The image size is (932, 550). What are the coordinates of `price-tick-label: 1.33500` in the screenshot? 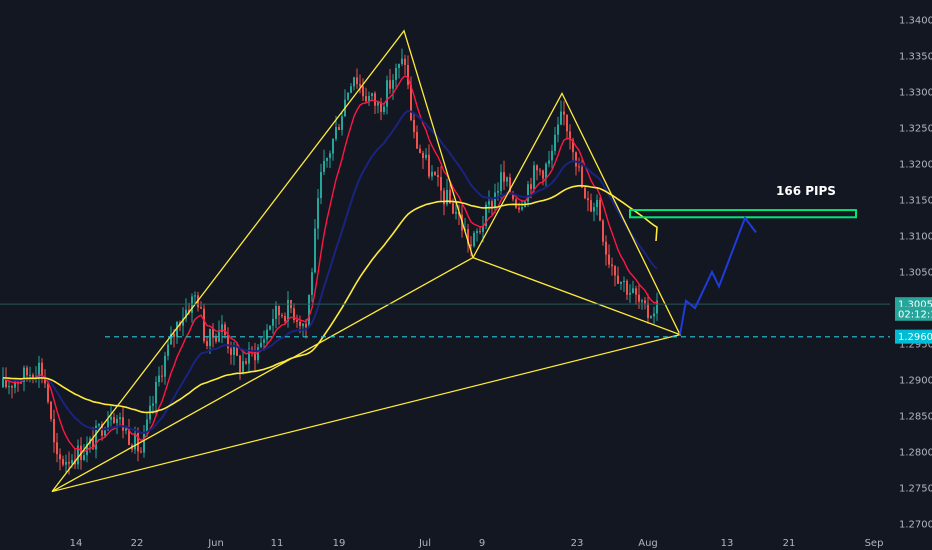 It's located at (915, 57).